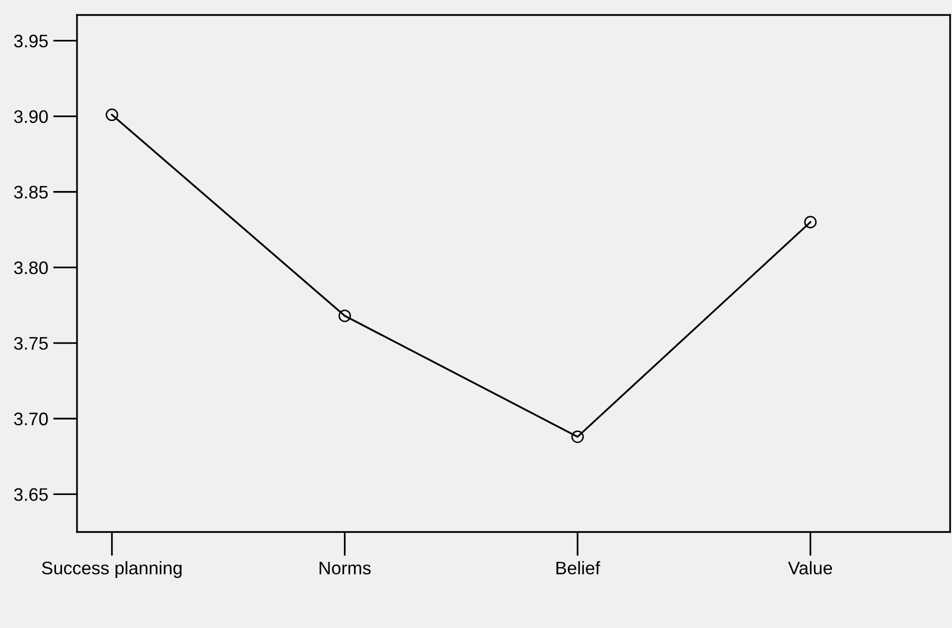 The width and height of the screenshot is (952, 628). Describe the element at coordinates (31, 419) in the screenshot. I see `y-tick-label: 3.70` at that location.